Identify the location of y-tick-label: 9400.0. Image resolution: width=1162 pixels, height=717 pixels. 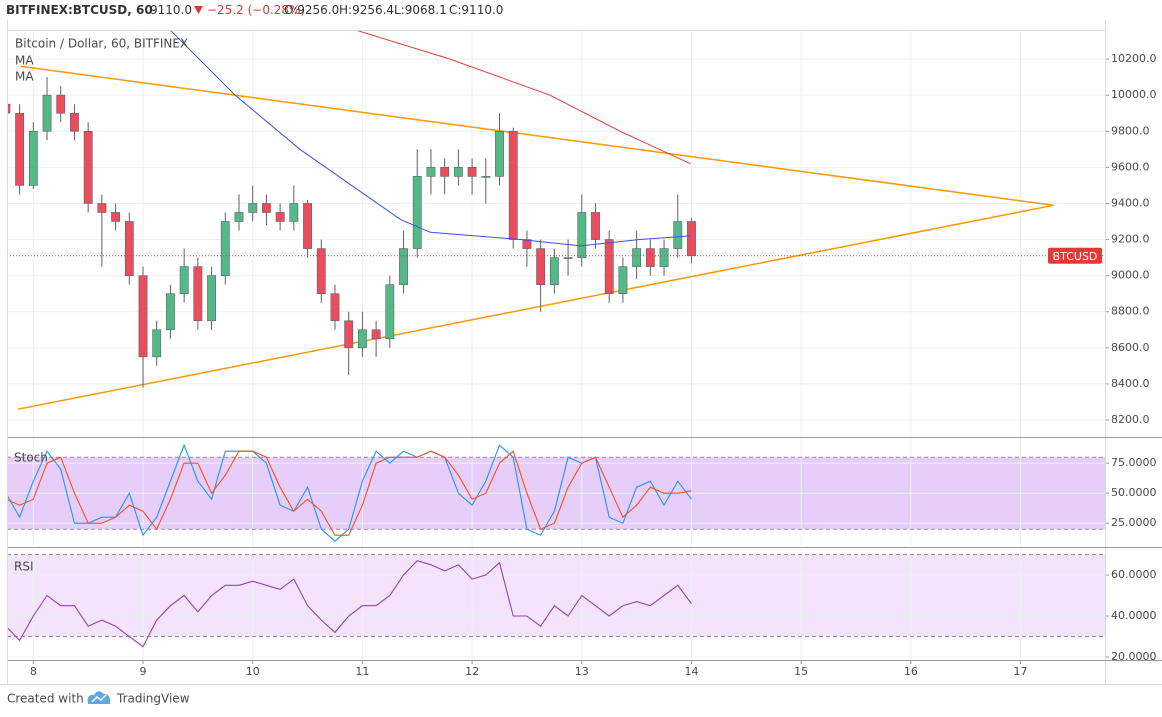
(1130, 202).